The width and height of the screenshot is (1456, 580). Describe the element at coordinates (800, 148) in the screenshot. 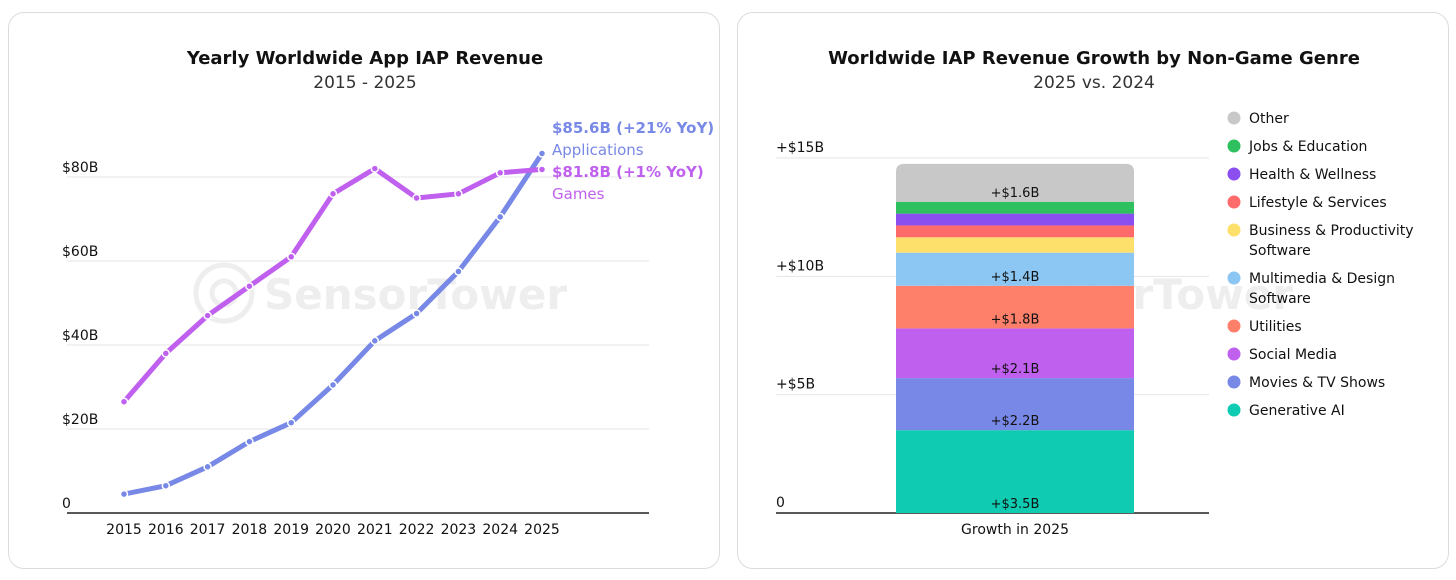

I see `y-tick-label: +$15B` at that location.